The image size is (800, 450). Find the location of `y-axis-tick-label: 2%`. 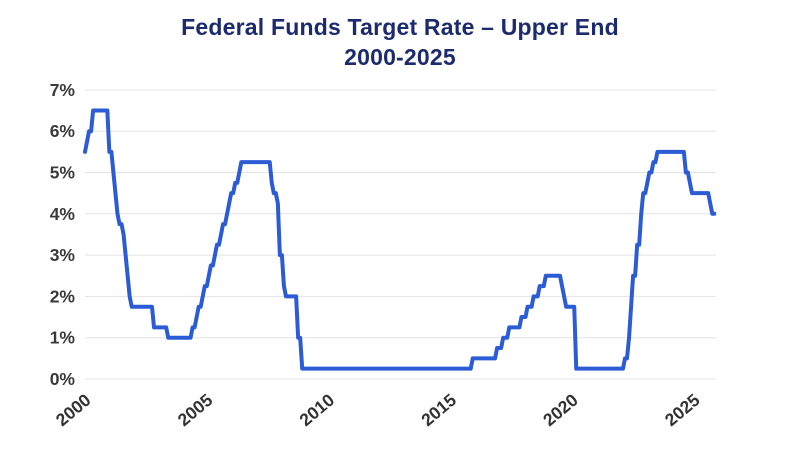

y-axis-tick-label: 2% is located at coordinates (63, 296).